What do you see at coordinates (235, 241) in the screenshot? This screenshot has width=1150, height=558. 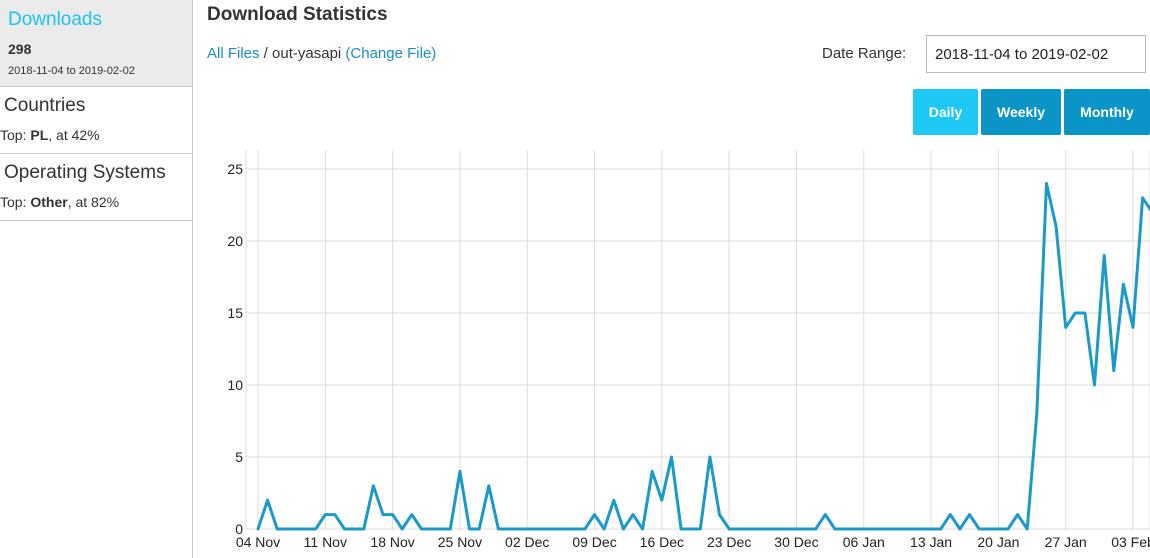 I see `y-tick-label: 20` at bounding box center [235, 241].